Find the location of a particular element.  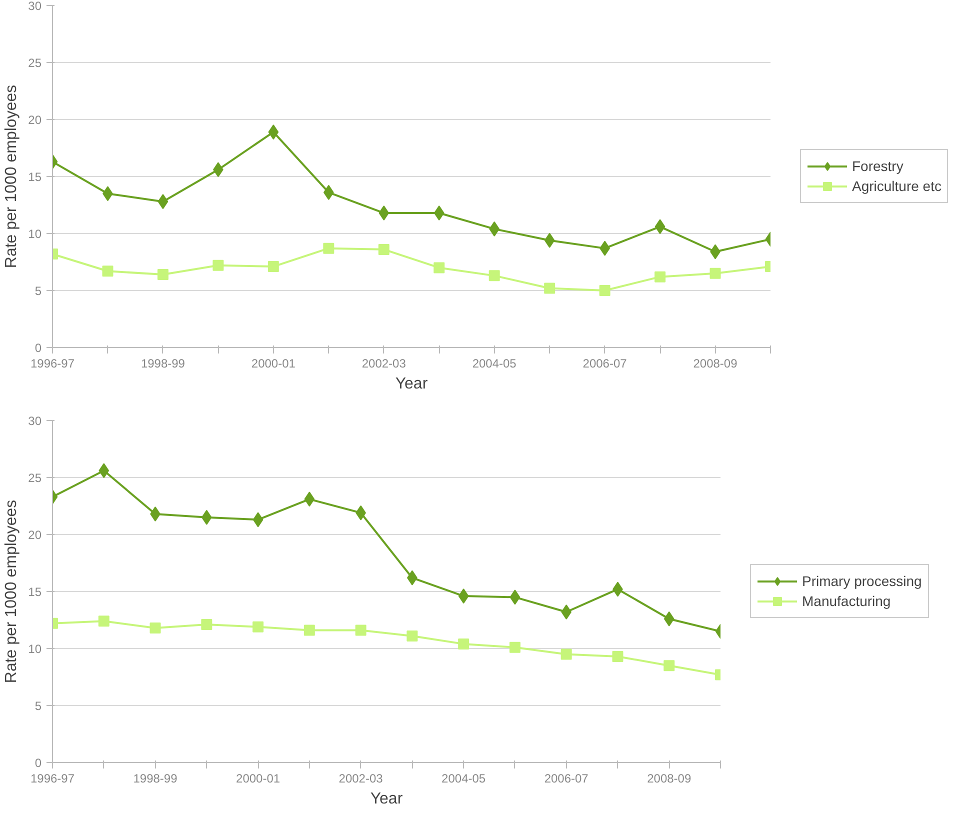

legend-label: Agriculture etc is located at coordinates (897, 186).